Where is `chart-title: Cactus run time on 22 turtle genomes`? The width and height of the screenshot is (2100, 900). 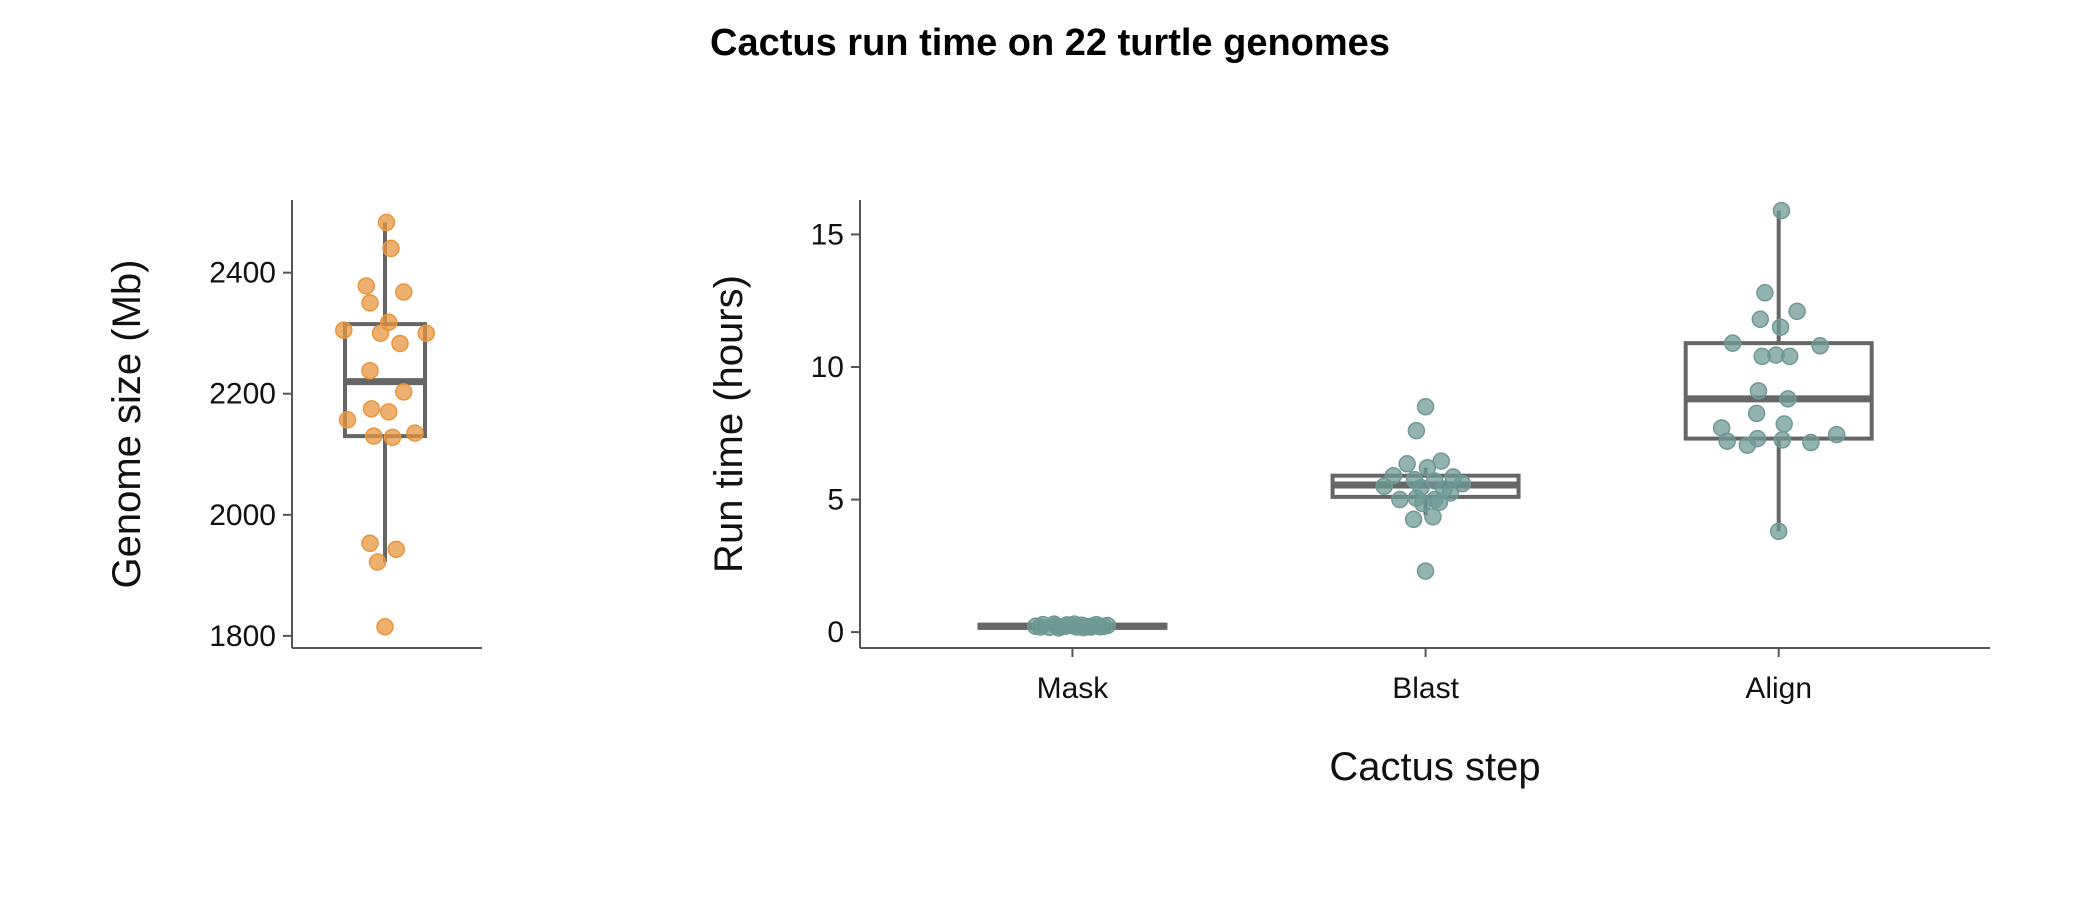
chart-title: Cactus run time on 22 turtle genomes is located at coordinates (1050, 43).